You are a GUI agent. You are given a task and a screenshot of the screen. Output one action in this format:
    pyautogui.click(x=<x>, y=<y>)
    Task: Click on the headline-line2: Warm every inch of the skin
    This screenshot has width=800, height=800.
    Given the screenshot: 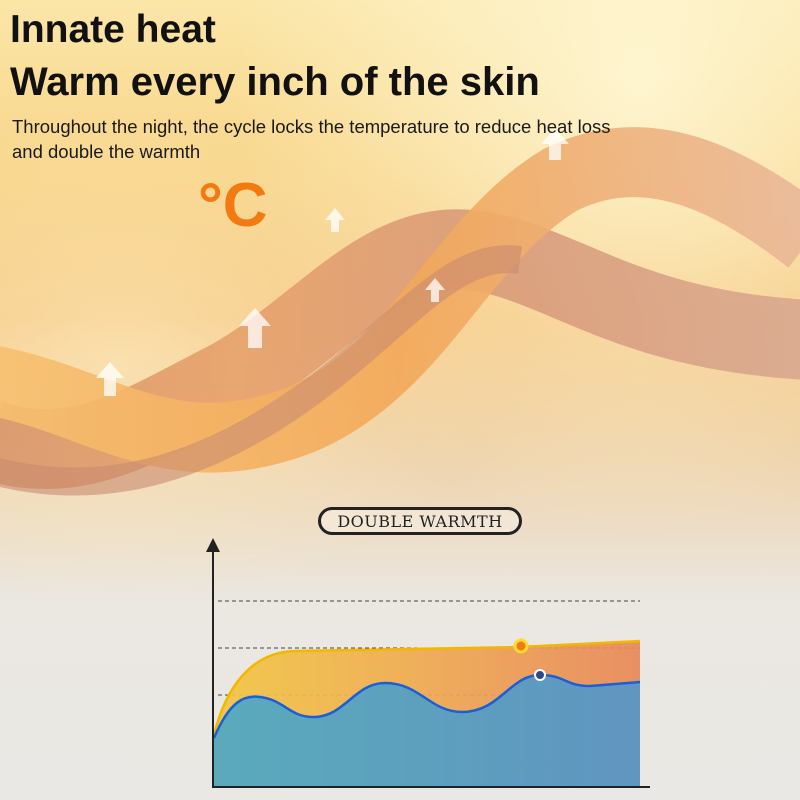 What is the action you would take?
    pyautogui.click(x=275, y=82)
    